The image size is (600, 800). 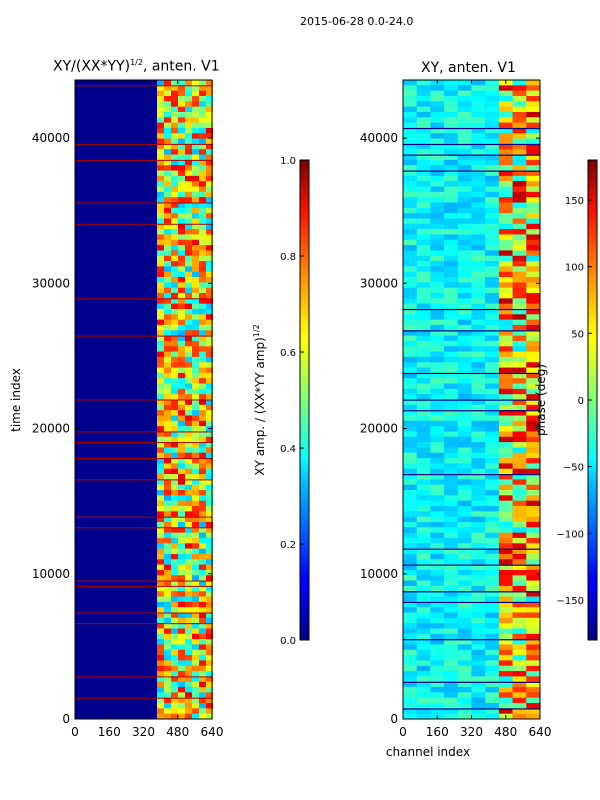 I want to click on cbar-tick-label: 0.2, so click(x=288, y=545).